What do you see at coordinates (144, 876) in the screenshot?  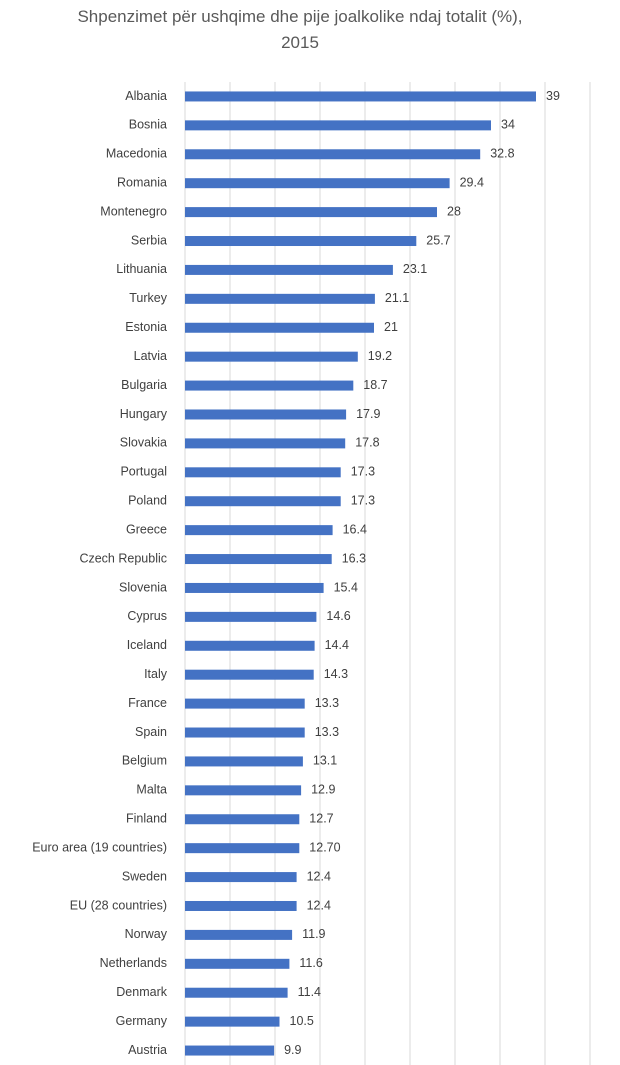 I see `y-tick-label: Sweden` at bounding box center [144, 876].